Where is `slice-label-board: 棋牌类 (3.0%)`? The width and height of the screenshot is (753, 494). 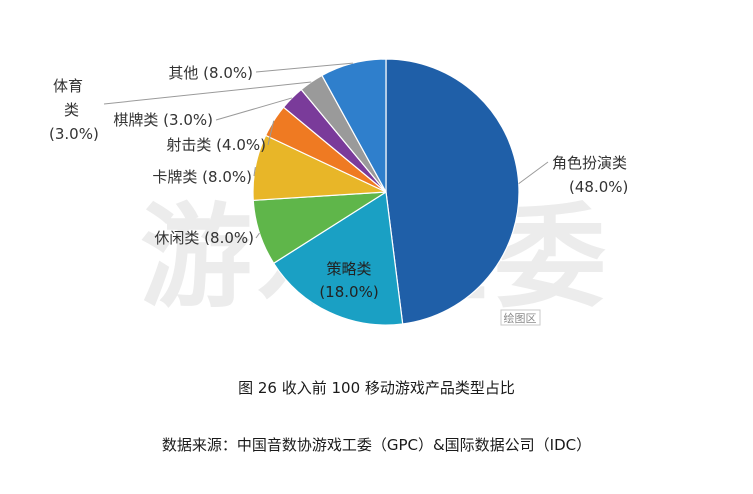 slice-label-board: 棋牌类 (3.0%) is located at coordinates (163, 120).